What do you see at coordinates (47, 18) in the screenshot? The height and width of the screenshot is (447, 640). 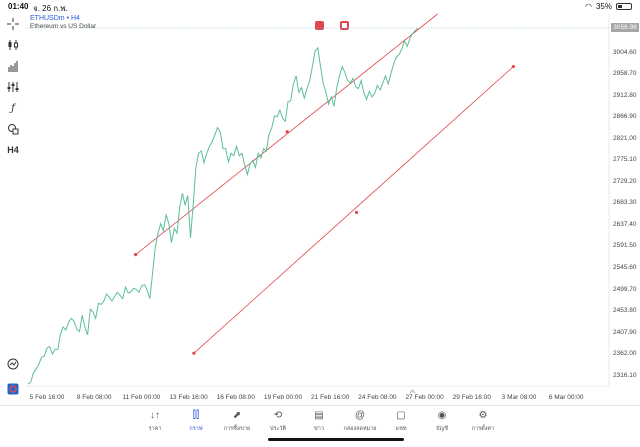 I see `symbol-name: ETHUSDm` at bounding box center [47, 18].